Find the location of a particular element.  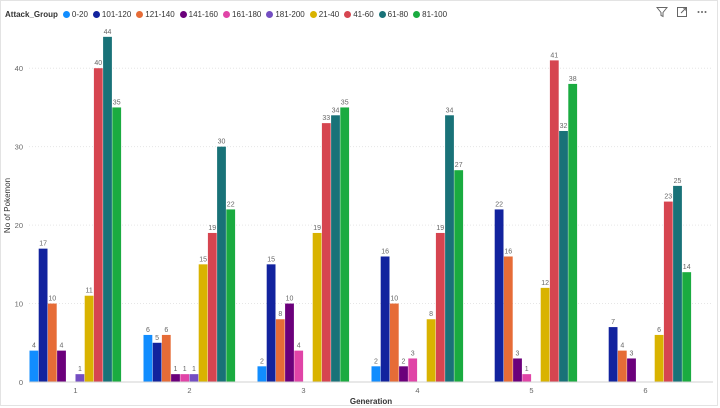

x-tick-label: 5 is located at coordinates (531, 390).